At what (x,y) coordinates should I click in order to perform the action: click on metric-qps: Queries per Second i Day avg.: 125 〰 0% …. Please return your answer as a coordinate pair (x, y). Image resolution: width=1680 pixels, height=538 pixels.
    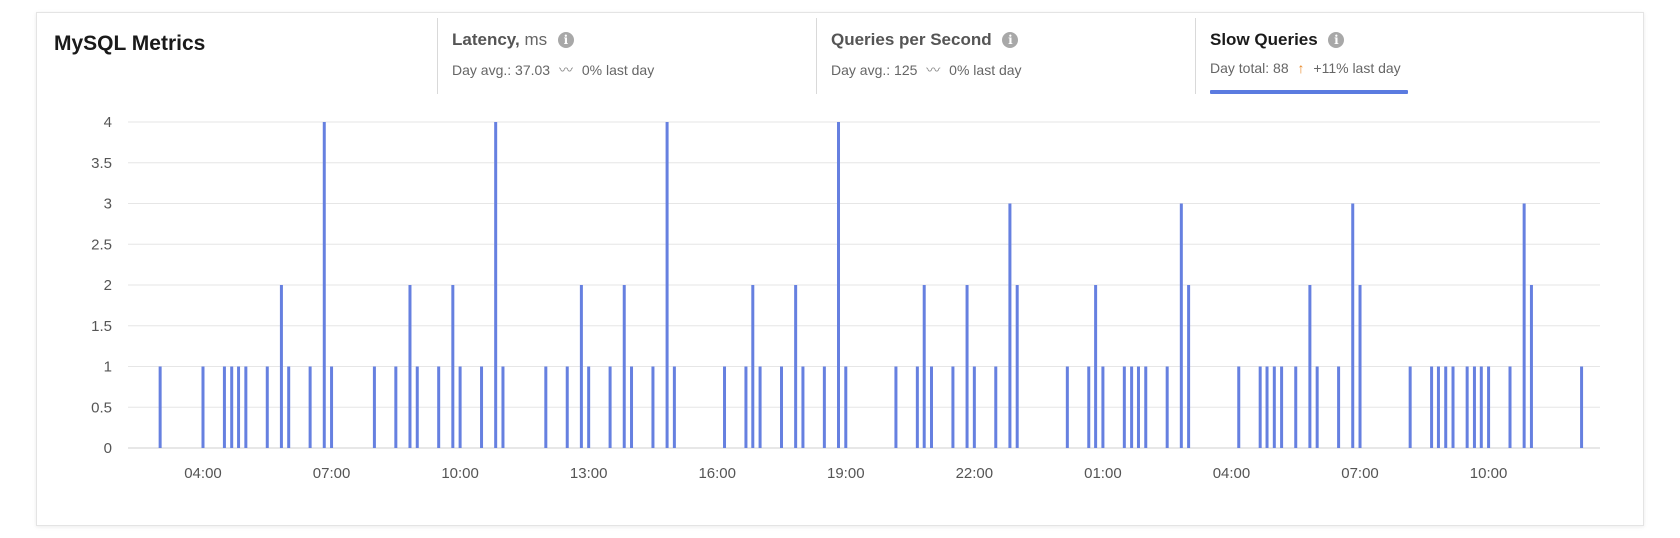
    Looking at the image, I should click on (1006, 56).